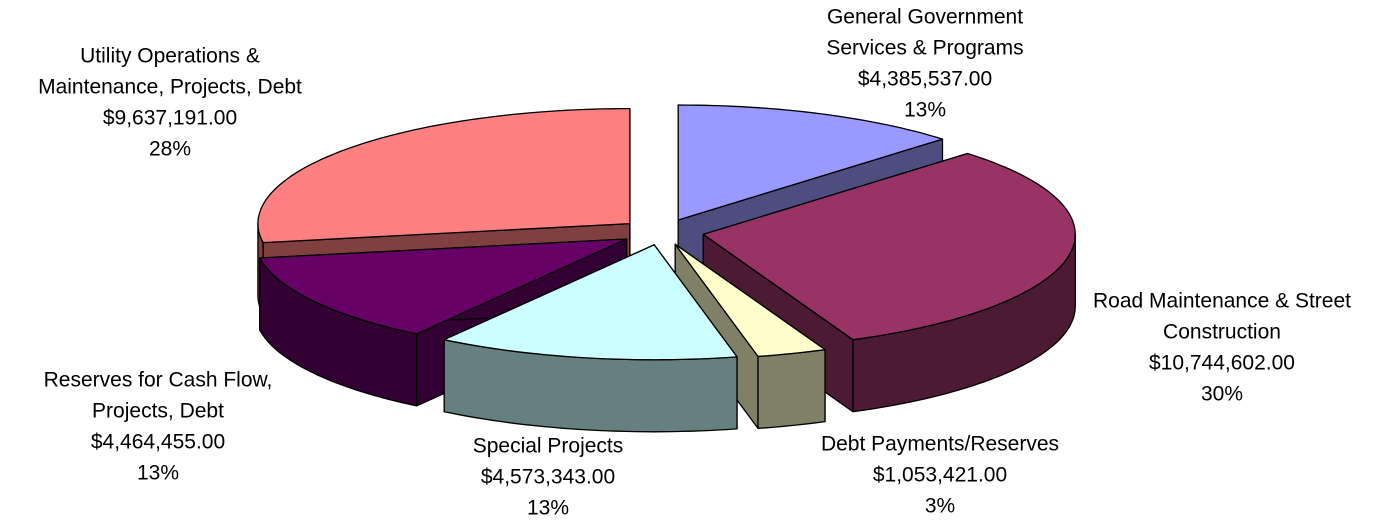  I want to click on value-label: $4,385,537.00, so click(925, 79).